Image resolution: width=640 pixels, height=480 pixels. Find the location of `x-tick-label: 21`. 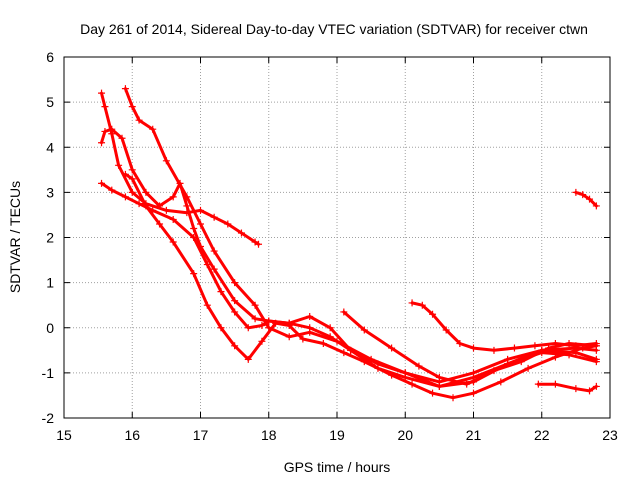

x-tick-label: 21 is located at coordinates (474, 435).